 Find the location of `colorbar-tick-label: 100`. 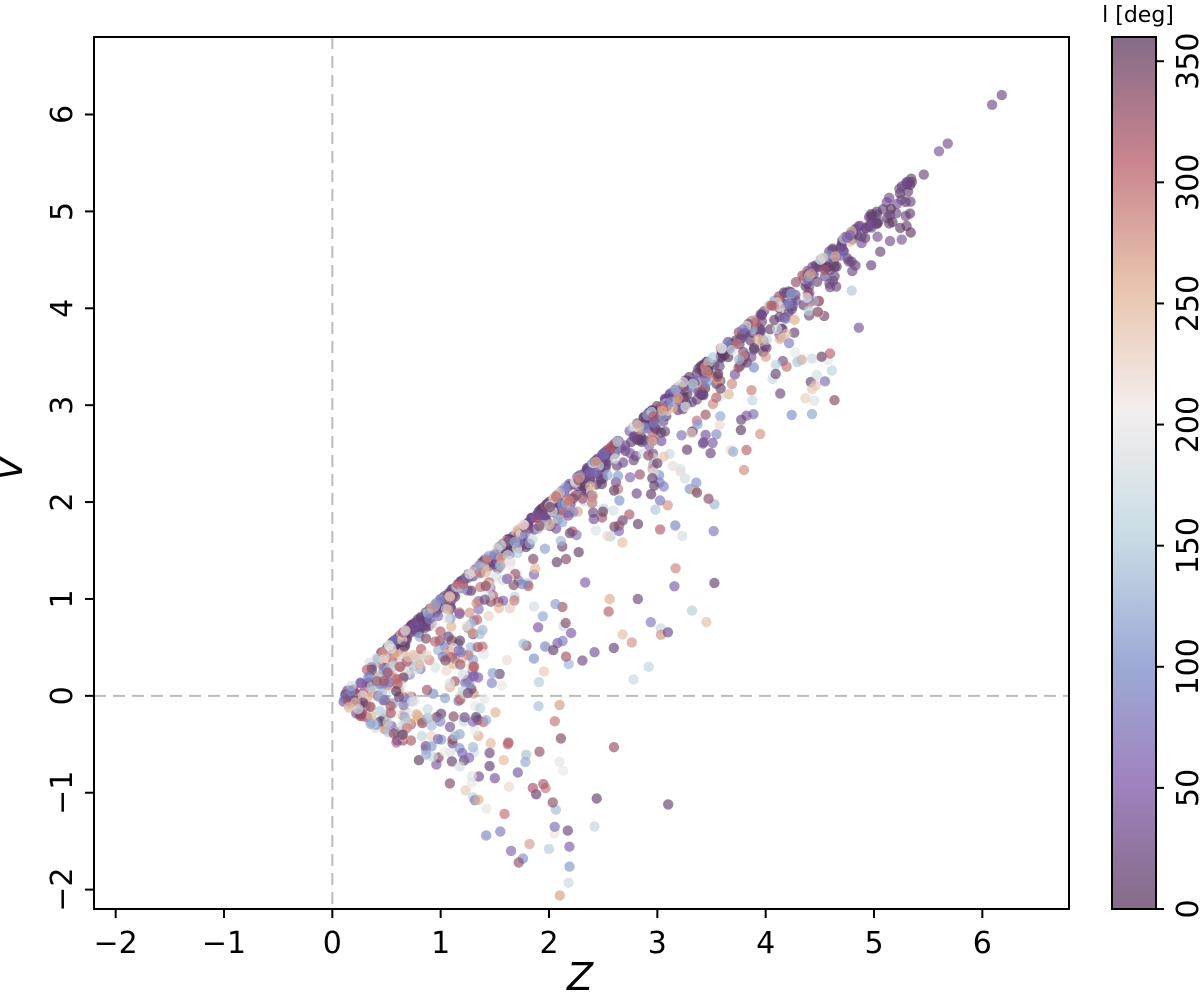

colorbar-tick-label: 100 is located at coordinates (1185, 666).